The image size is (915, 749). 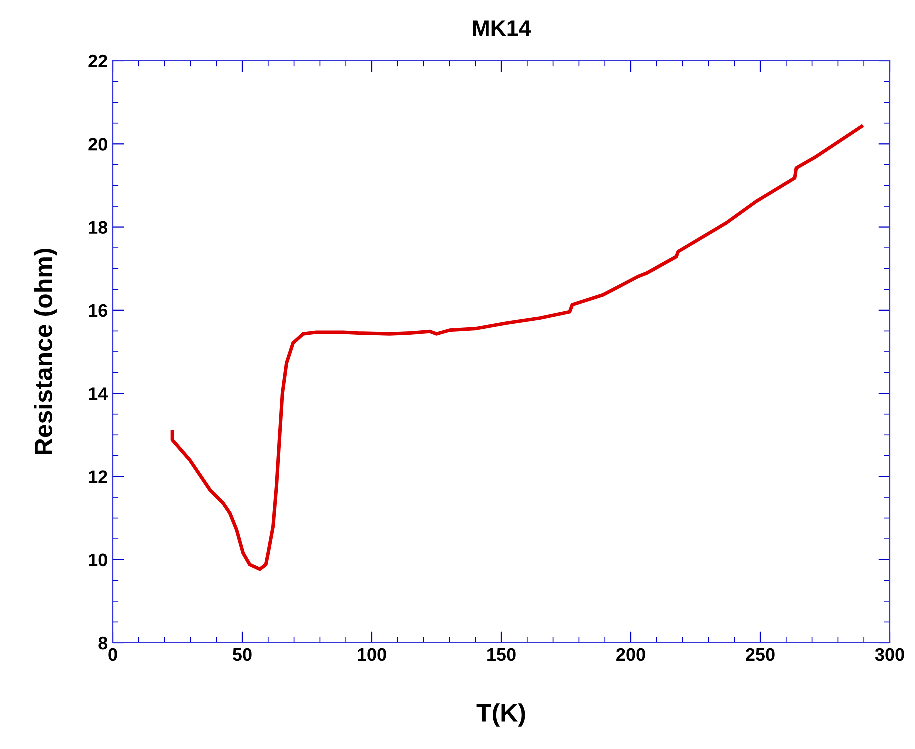 I want to click on y-tick-label: 16, so click(x=98, y=311).